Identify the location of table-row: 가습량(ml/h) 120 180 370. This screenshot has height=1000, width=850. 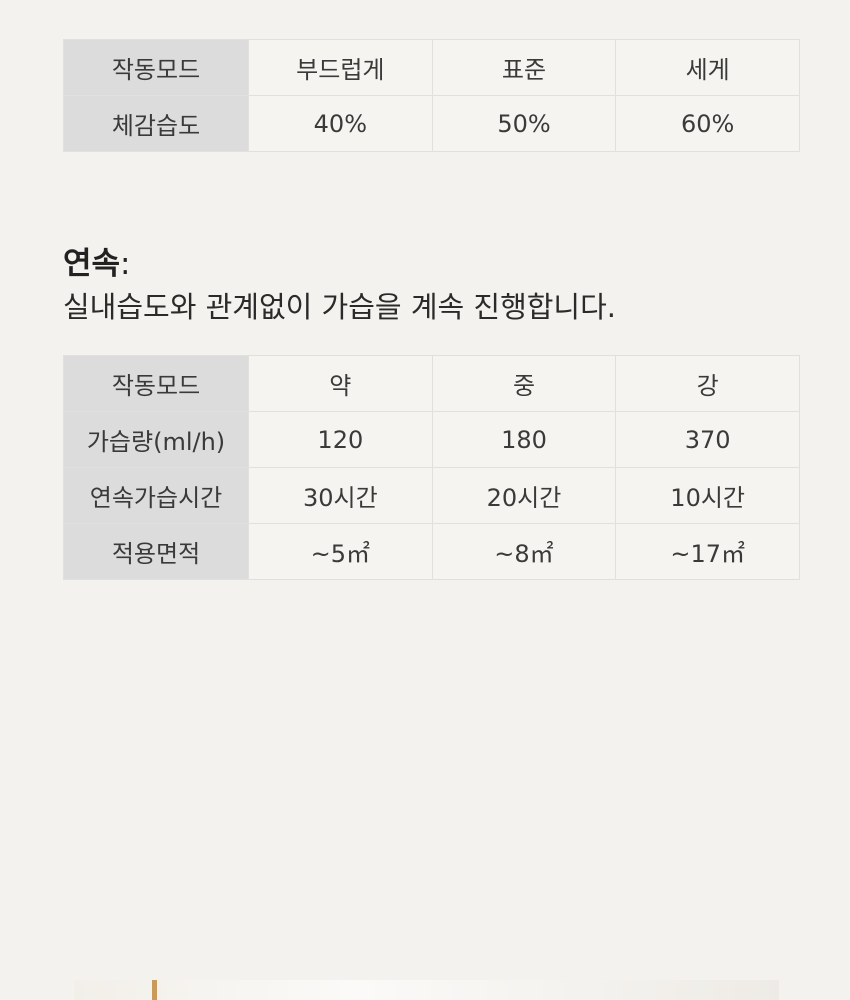
(431, 439).